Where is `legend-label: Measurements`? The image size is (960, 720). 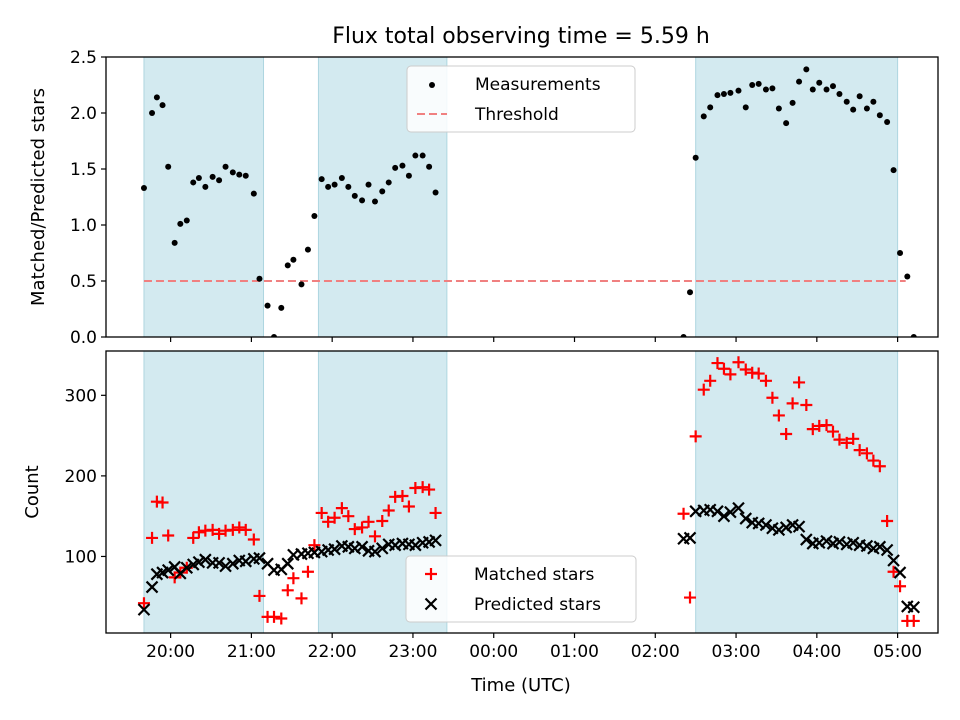
legend-label: Measurements is located at coordinates (538, 85).